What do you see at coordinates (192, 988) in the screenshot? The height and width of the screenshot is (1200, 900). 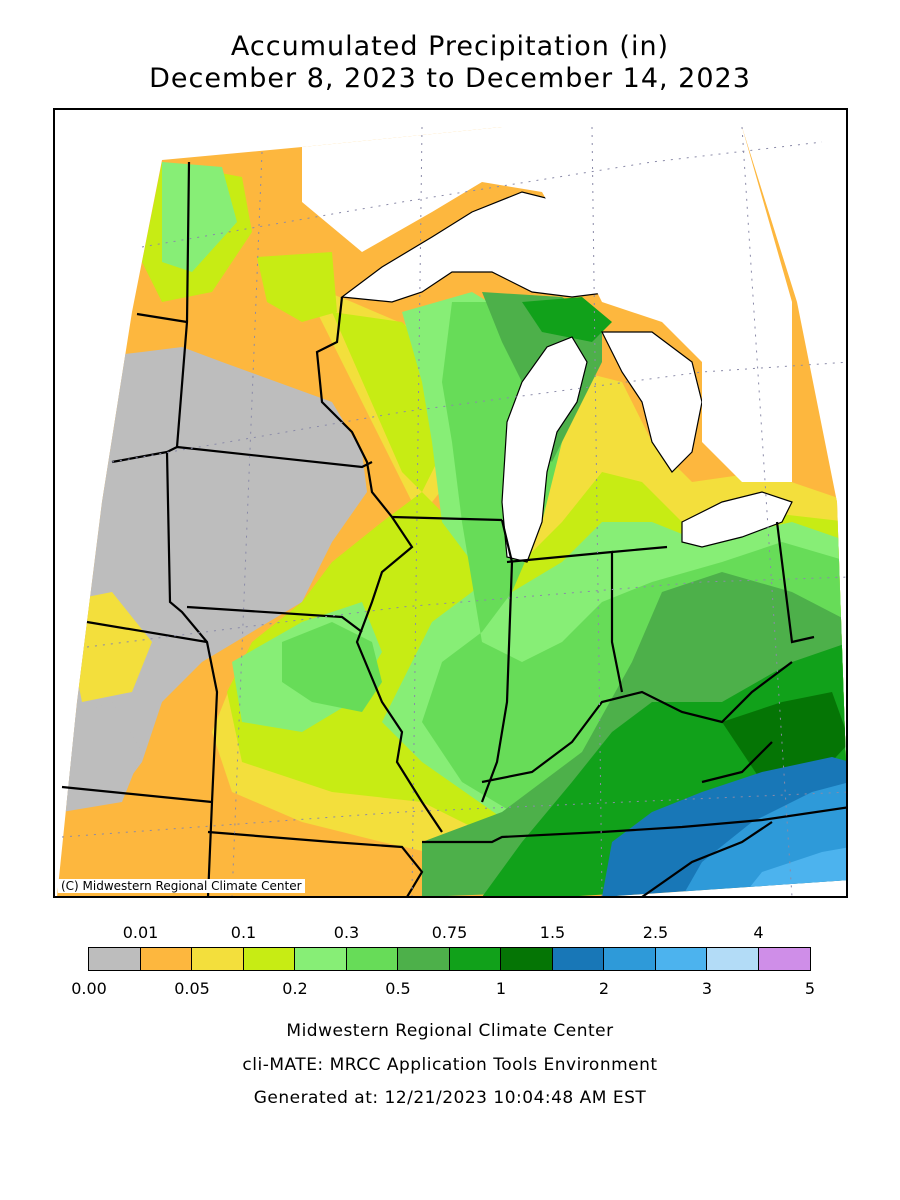 I see `legend-bottom-label: 0.05` at bounding box center [192, 988].